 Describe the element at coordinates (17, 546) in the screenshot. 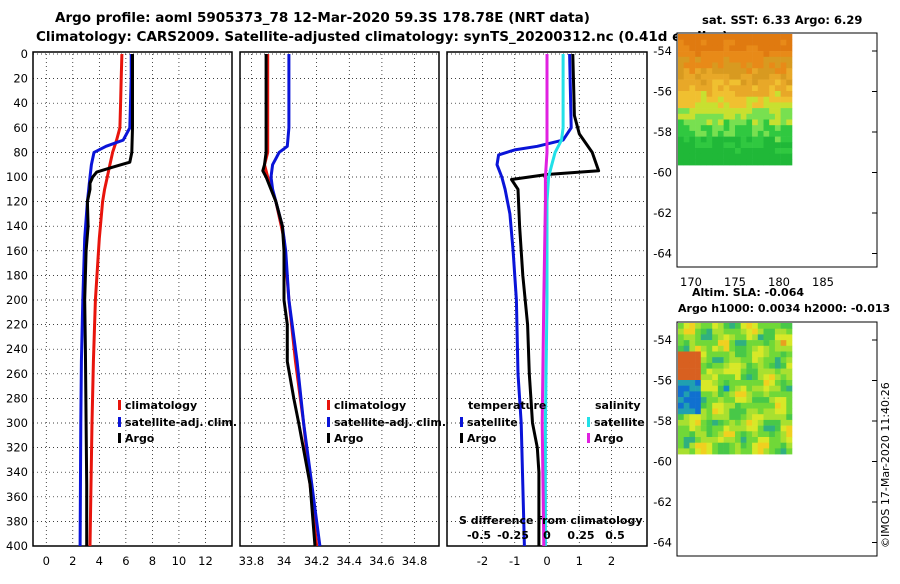

I see `depth-tick-label: 400` at that location.